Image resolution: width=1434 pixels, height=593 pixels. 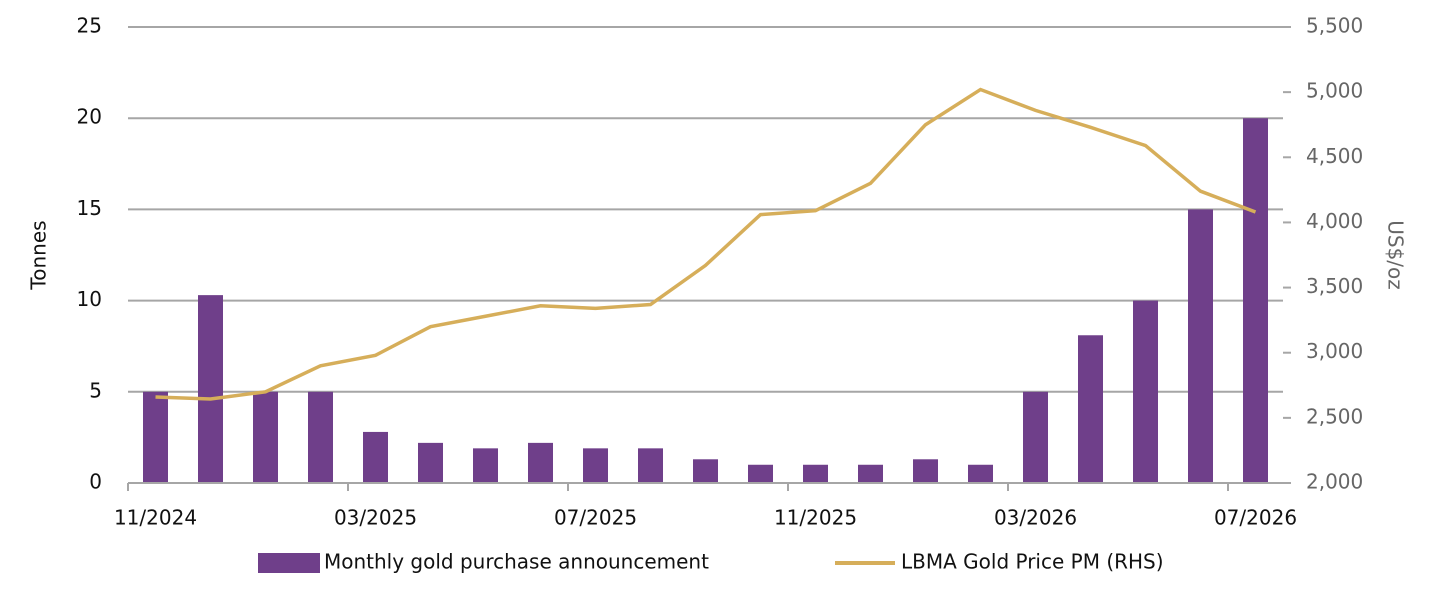 What do you see at coordinates (595, 518) in the screenshot?
I see `x-tick-label: 07/2025` at bounding box center [595, 518].